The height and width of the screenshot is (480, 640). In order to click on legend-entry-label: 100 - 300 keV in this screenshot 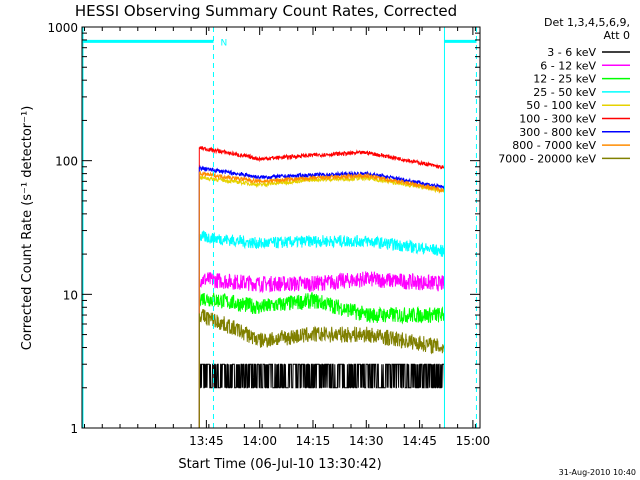, I will do `click(557, 119)`.